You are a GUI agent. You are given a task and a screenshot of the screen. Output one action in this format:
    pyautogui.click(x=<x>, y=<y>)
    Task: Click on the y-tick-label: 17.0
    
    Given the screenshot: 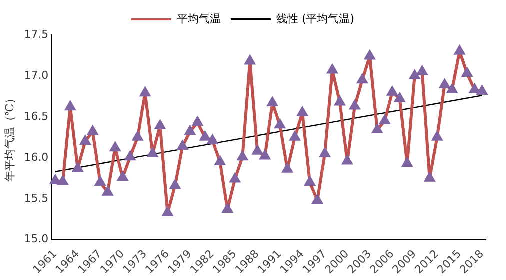 What is the action you would take?
    pyautogui.click(x=36, y=75)
    